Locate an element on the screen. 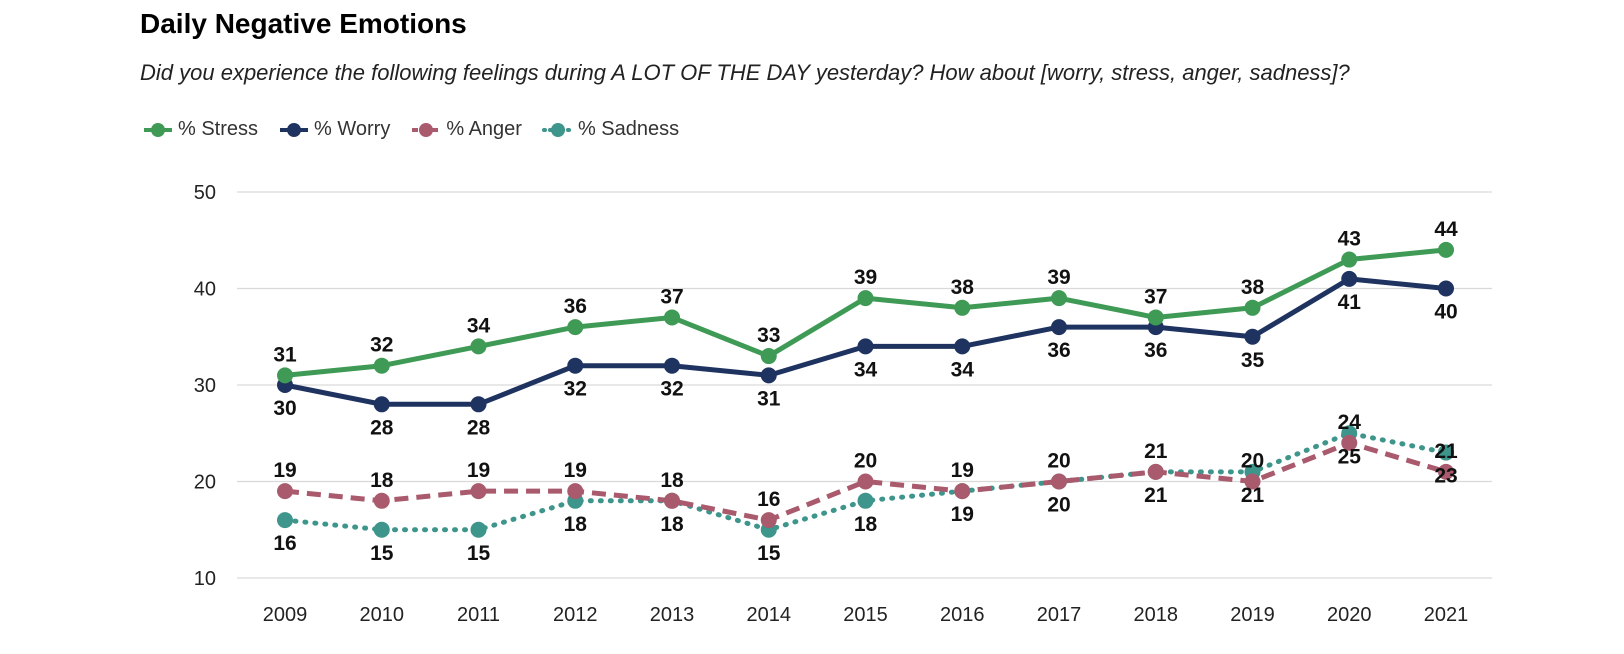 Image resolution: width=1624 pixels, height=654 pixels. legend-label: % Anger is located at coordinates (484, 129).